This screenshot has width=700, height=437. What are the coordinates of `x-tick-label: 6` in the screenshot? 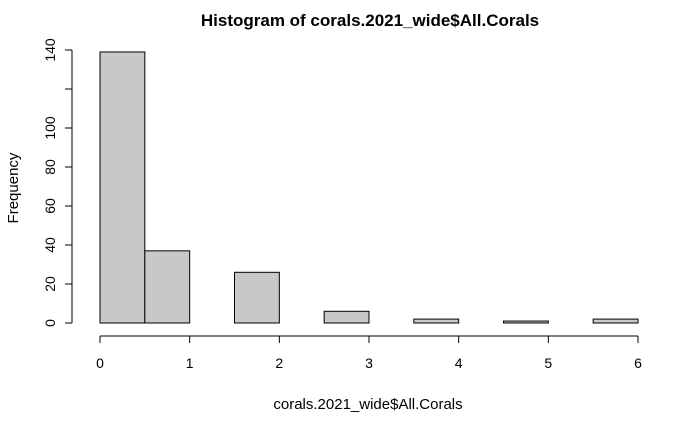 It's located at (638, 363).